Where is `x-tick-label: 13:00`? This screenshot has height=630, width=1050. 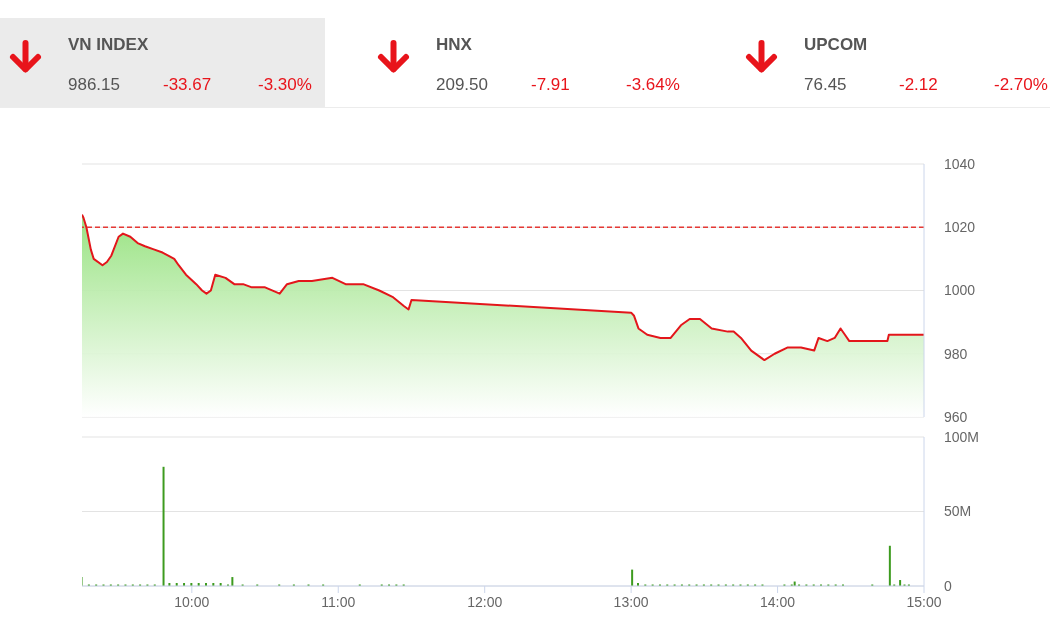 x-tick-label: 13:00 is located at coordinates (631, 601).